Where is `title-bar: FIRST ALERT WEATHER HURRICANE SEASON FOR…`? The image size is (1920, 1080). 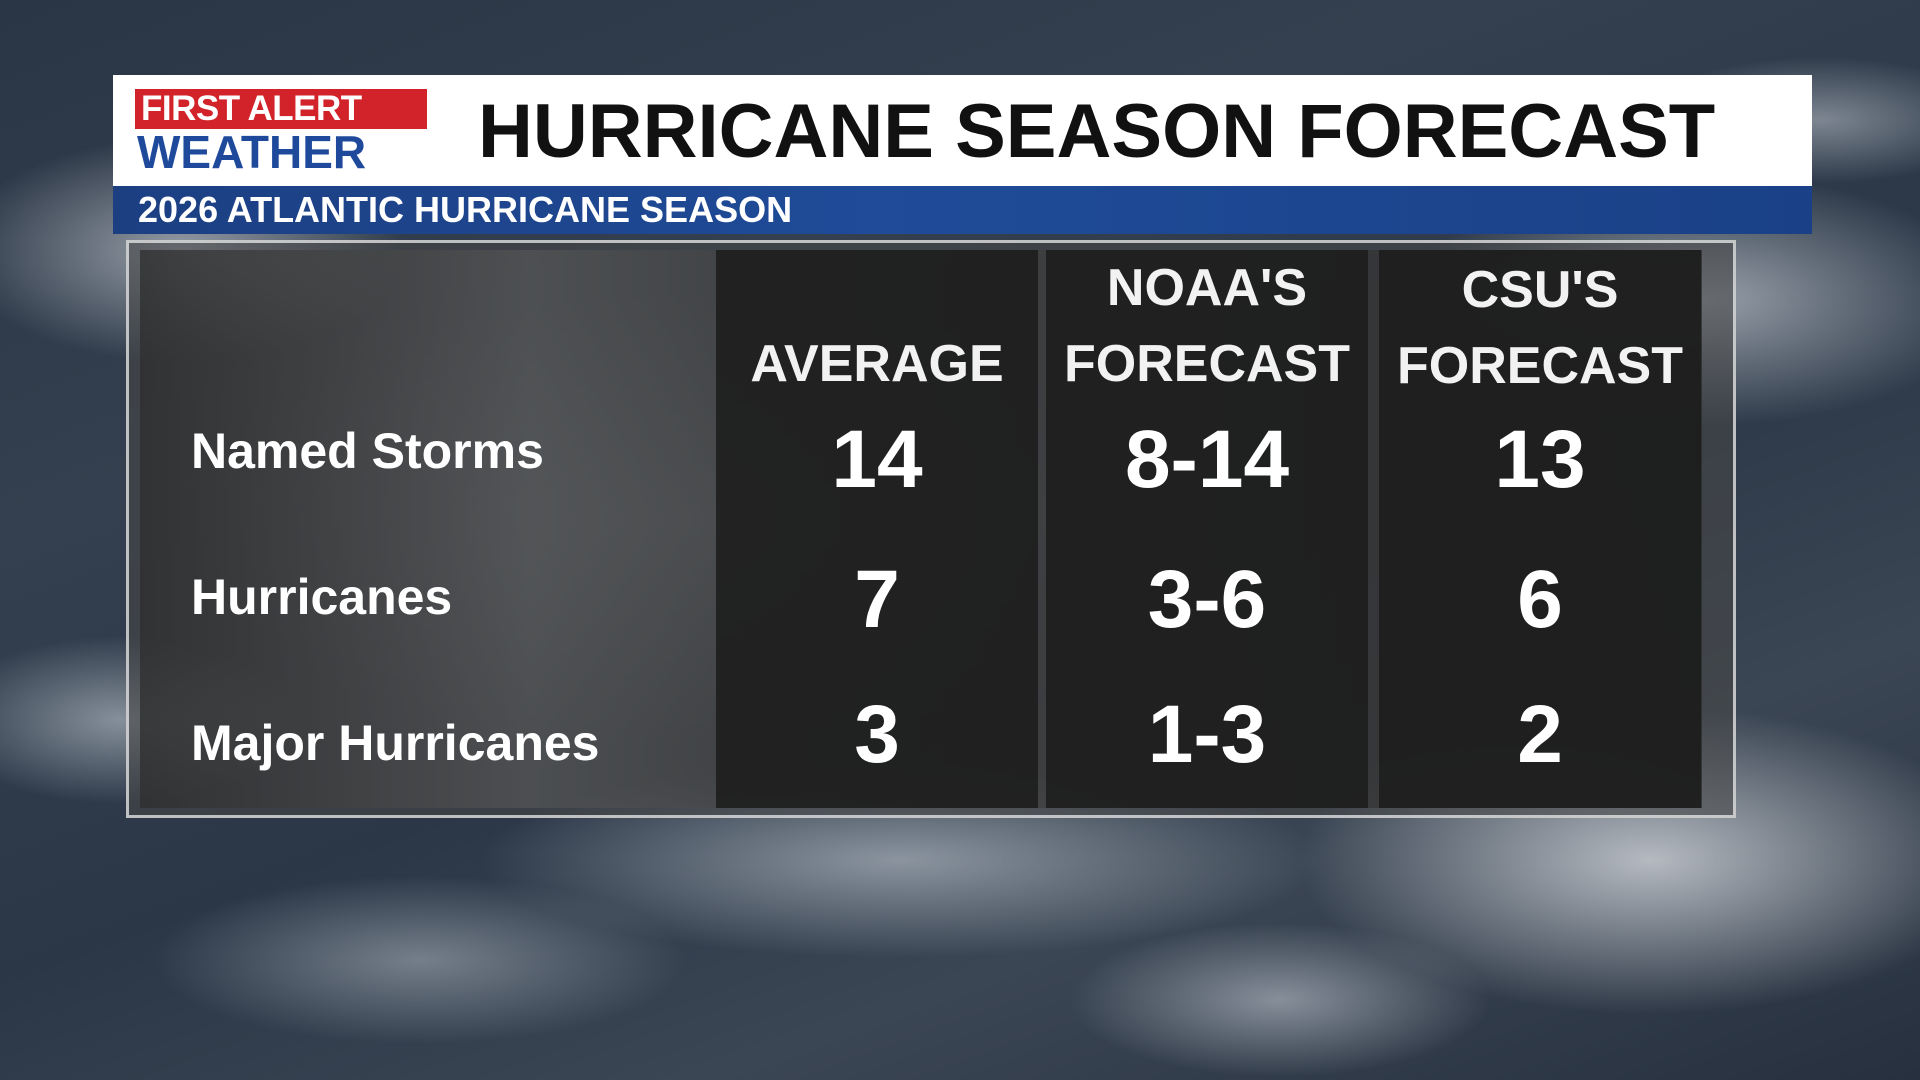
title-bar: FIRST ALERT WEATHER HURRICANE SEASON FOR… is located at coordinates (962, 130).